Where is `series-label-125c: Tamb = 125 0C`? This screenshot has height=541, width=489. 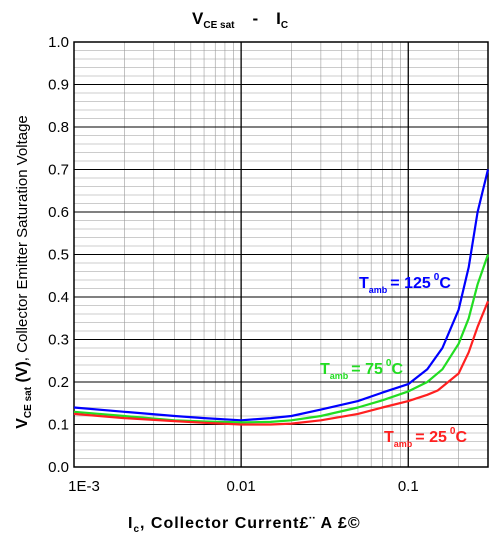
series-label-125c: Tamb = 125 0C is located at coordinates (405, 283).